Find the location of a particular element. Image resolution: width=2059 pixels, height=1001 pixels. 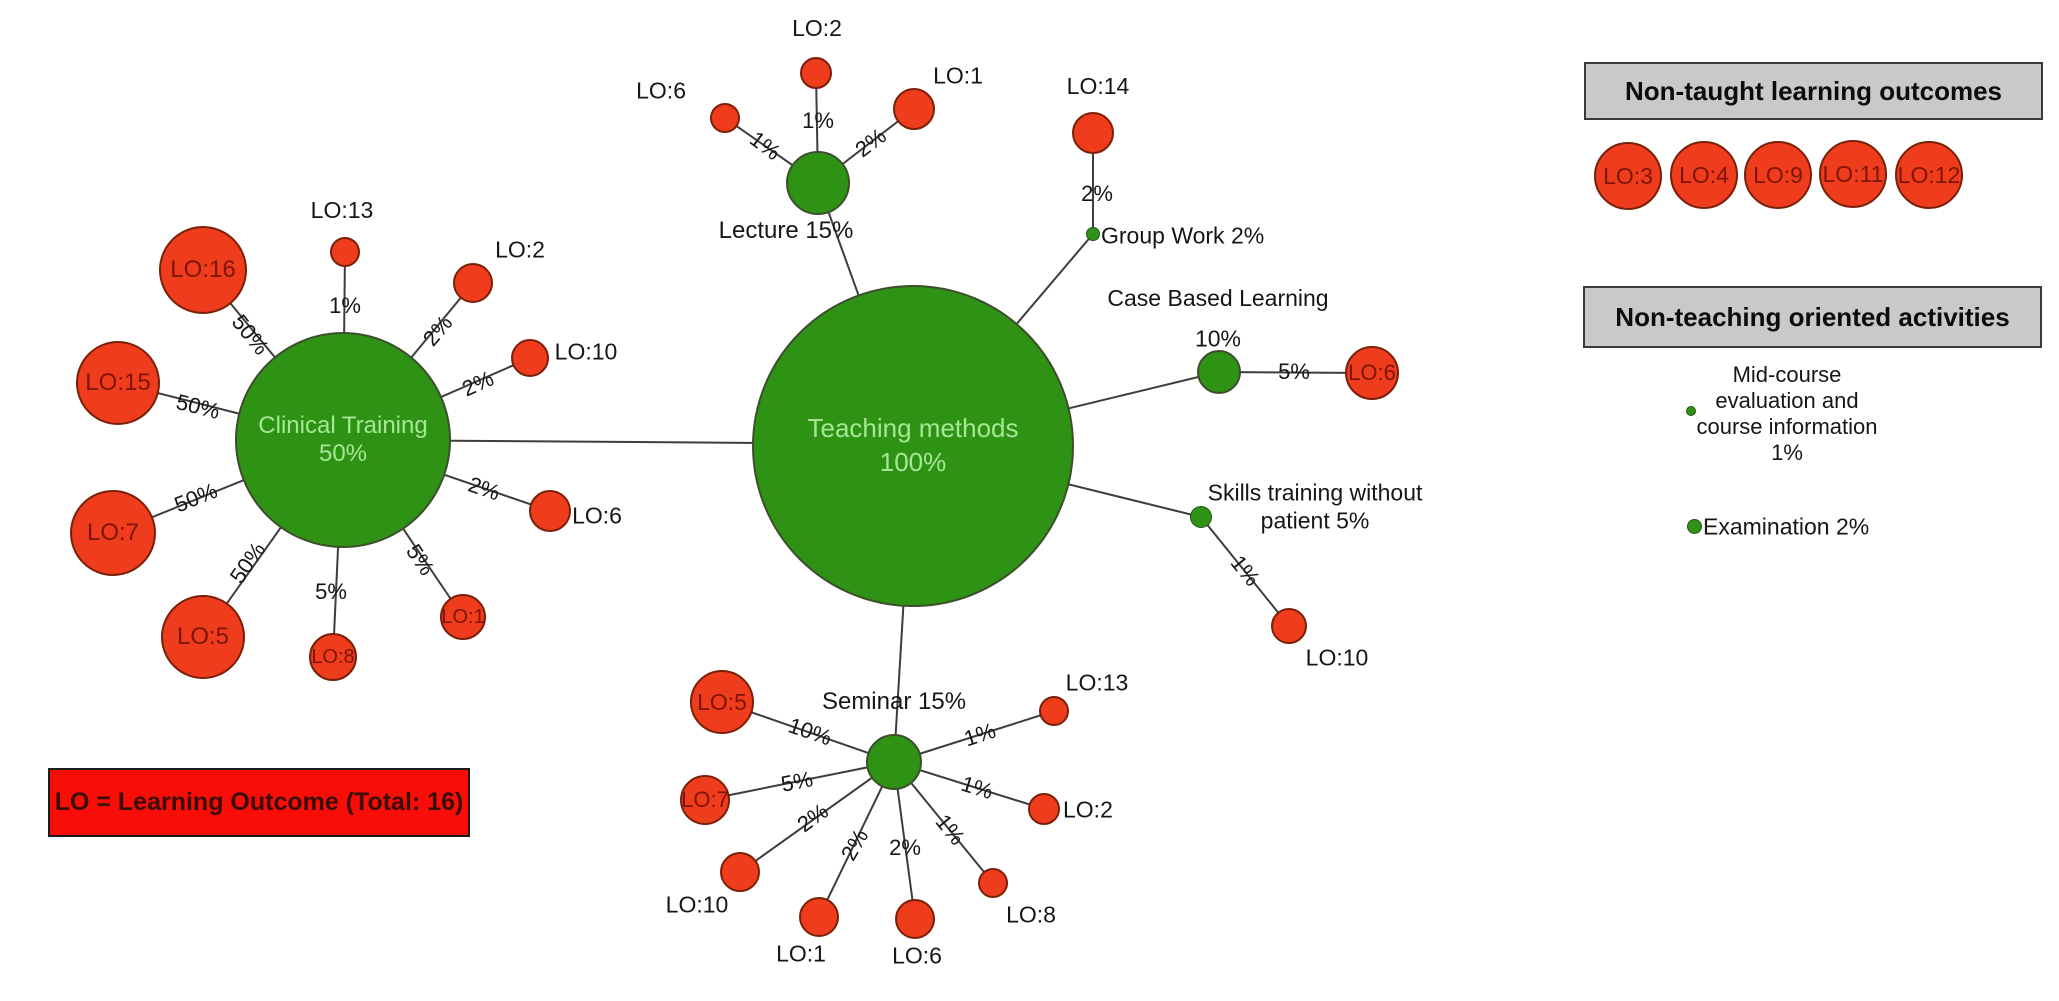

node-nontaught-lo3: LO:3 is located at coordinates (1628, 176).